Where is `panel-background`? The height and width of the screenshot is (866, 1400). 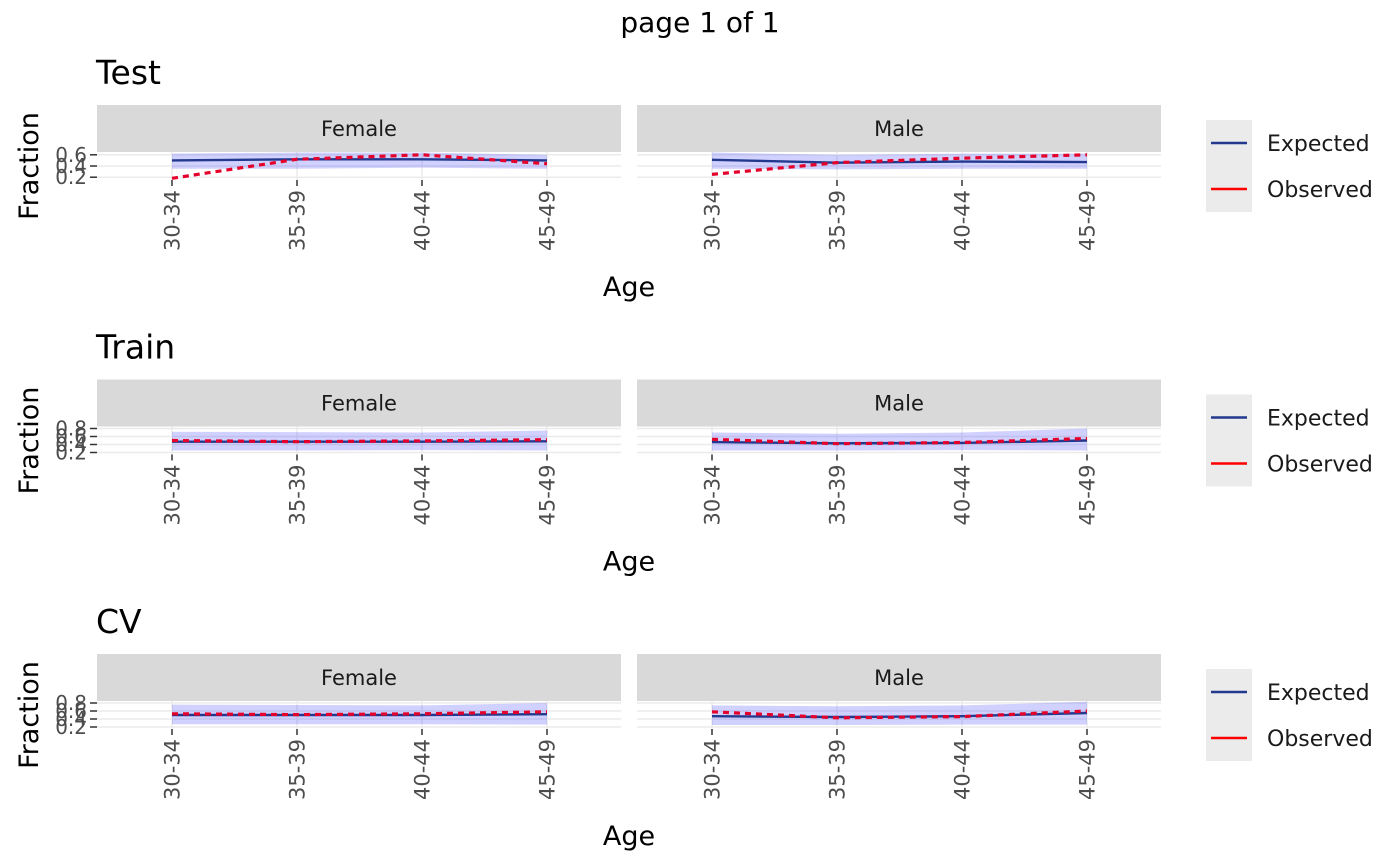
panel-background is located at coordinates (899, 715).